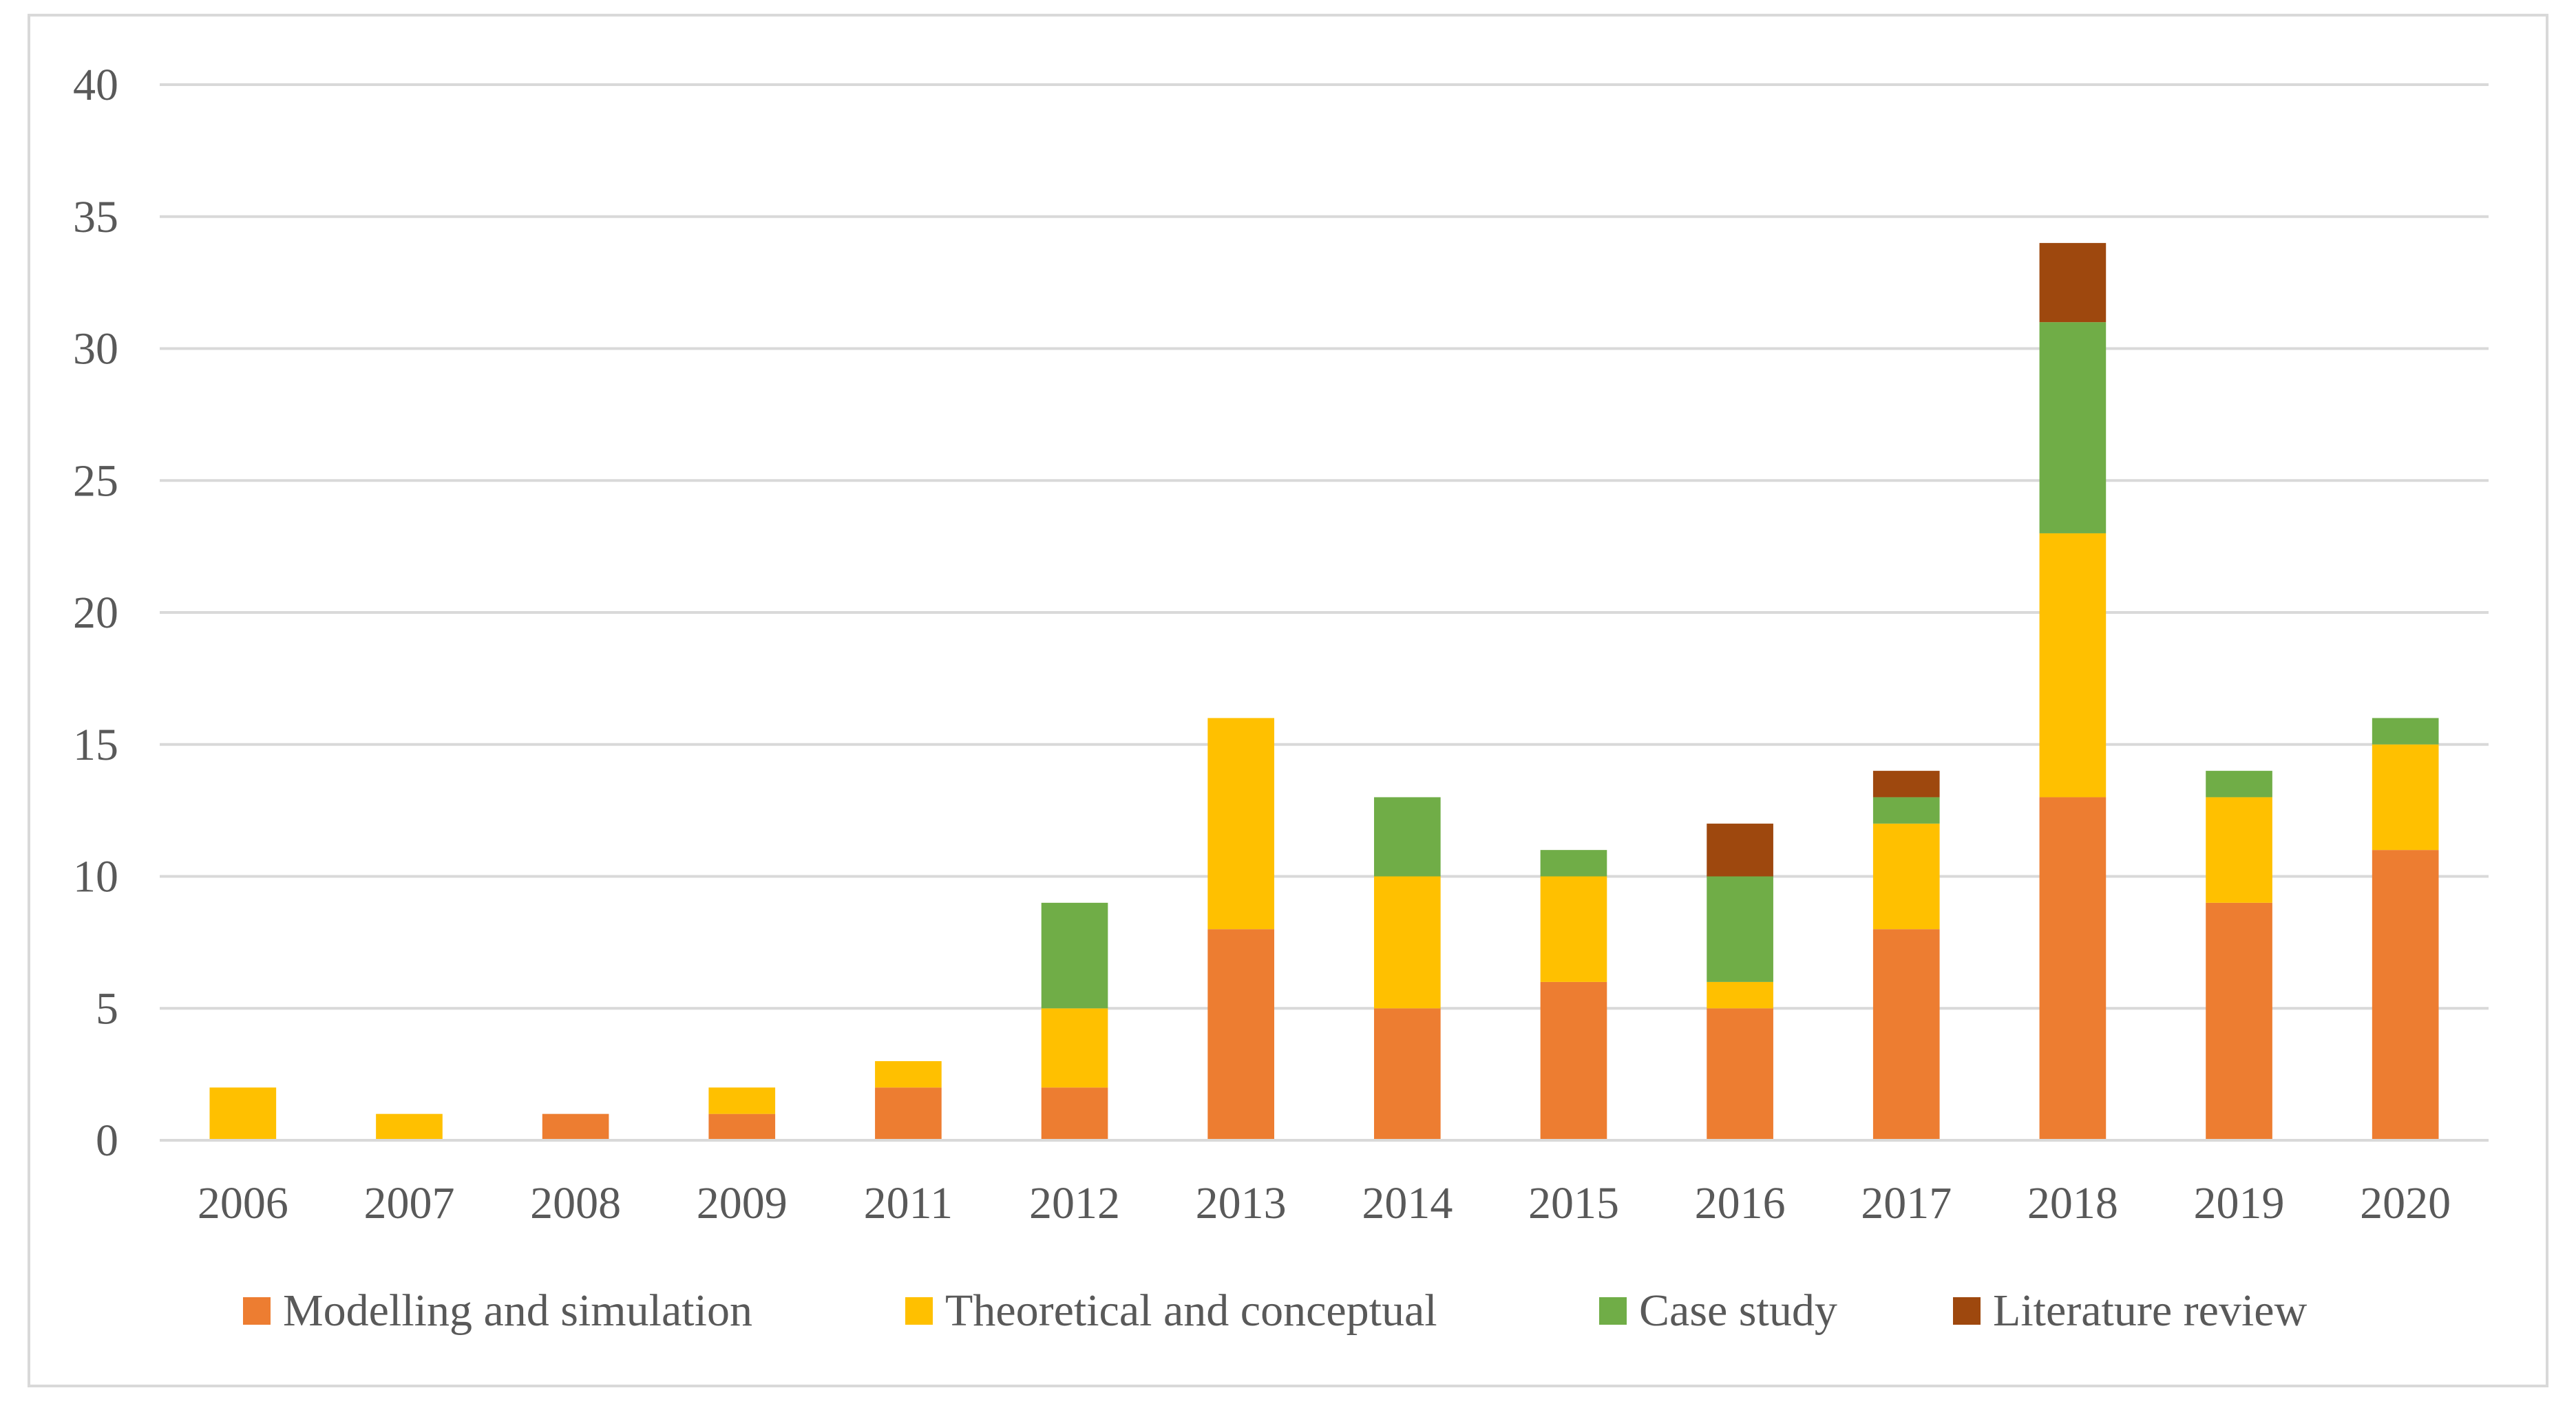 The width and height of the screenshot is (2576, 1408). I want to click on x-tick-label: 2016, so click(1741, 1203).